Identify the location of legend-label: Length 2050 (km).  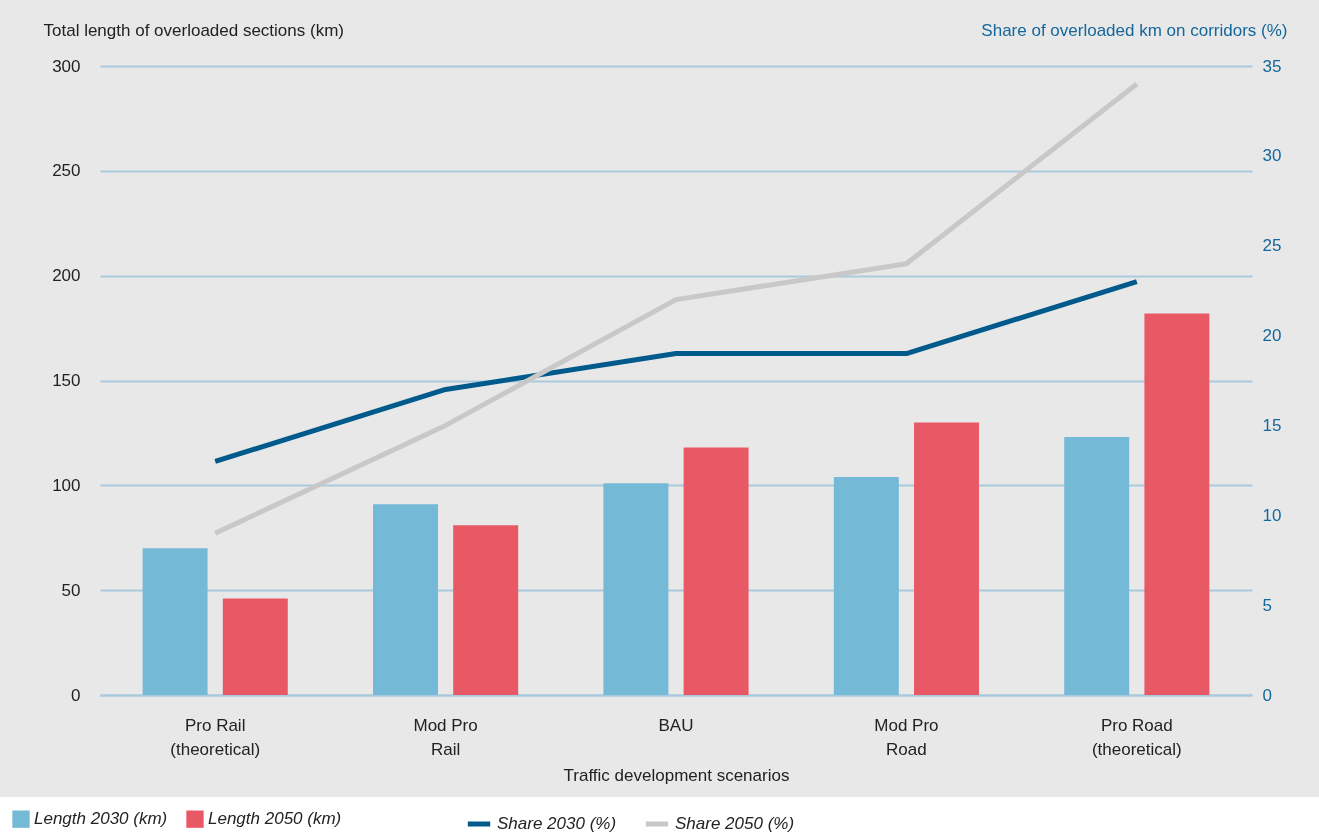
(275, 819).